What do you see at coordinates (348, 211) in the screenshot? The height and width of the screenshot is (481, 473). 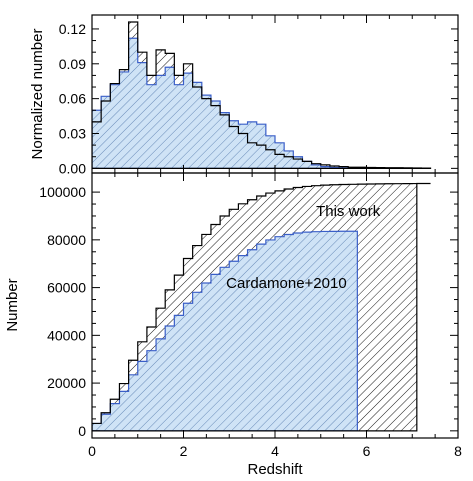 I see `this-work-annotation: This work` at bounding box center [348, 211].